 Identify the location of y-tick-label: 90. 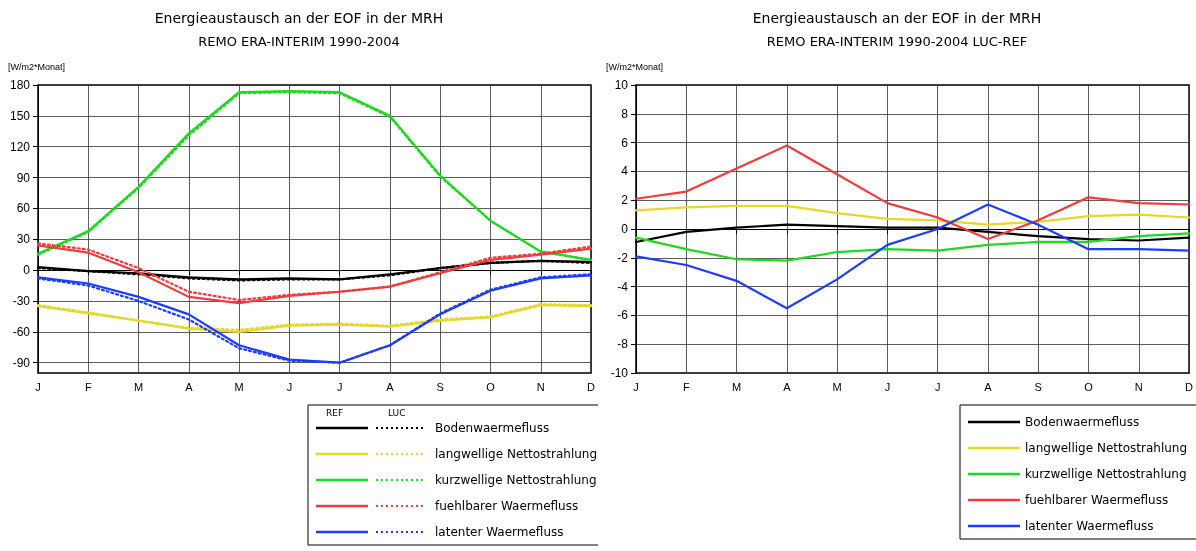
(23, 177).